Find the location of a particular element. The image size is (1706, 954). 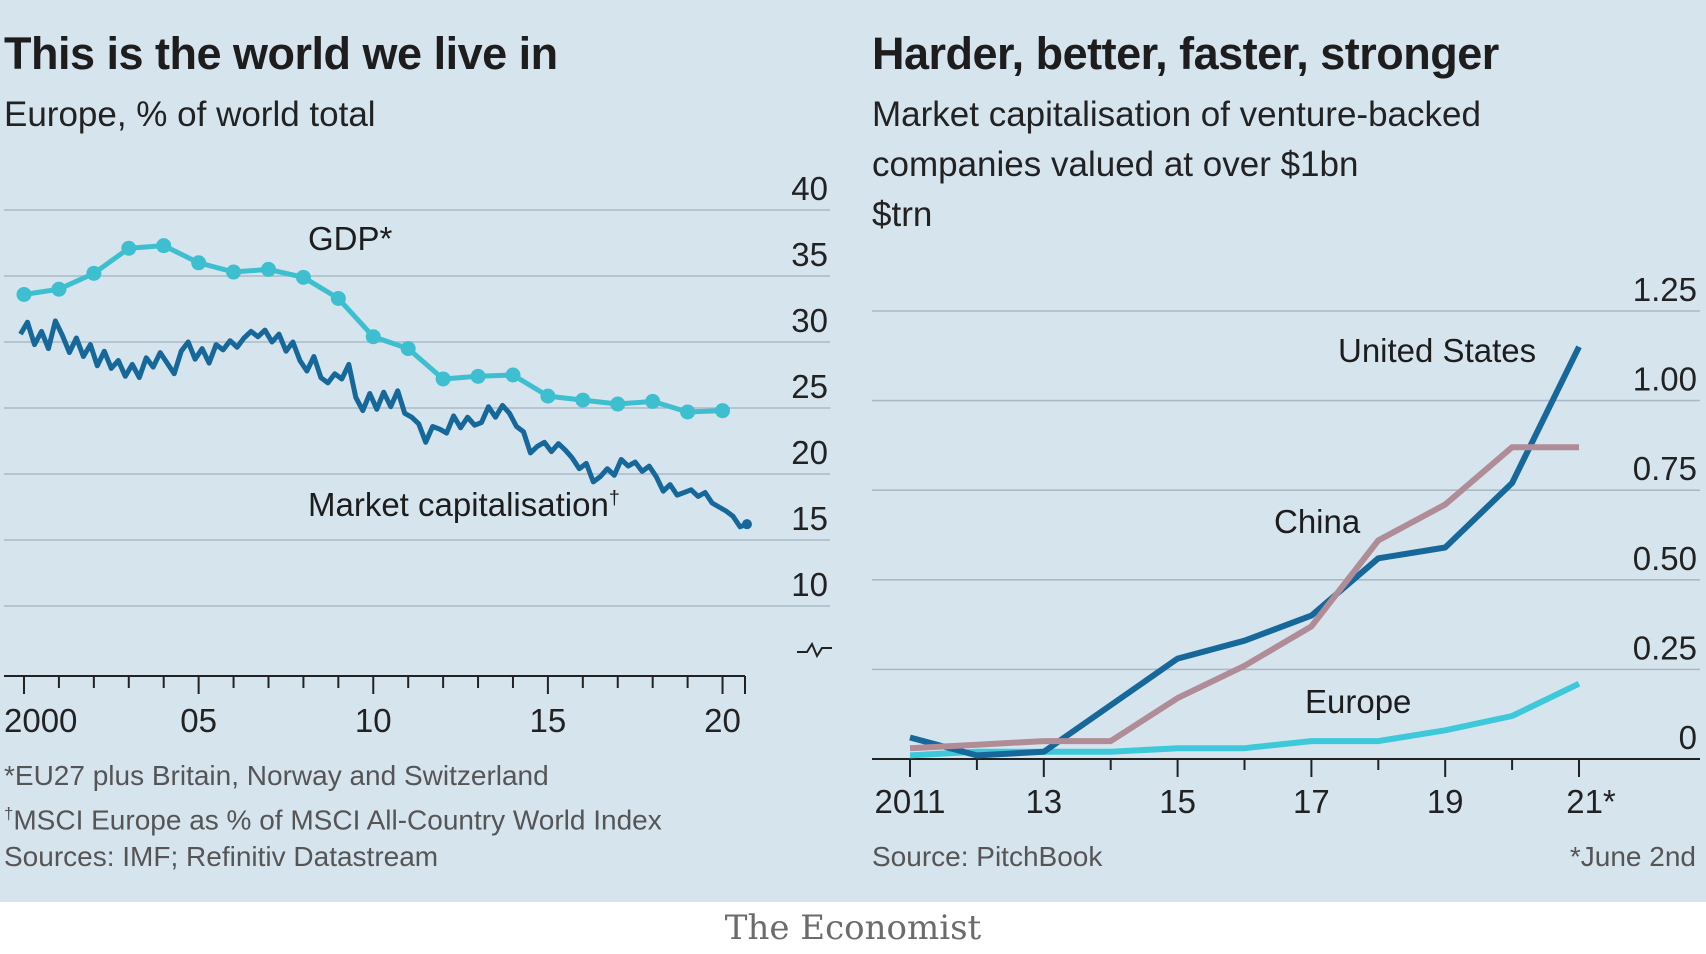

left-sources: Sources: IMF; Refinitiv Datastream is located at coordinates (221, 856).